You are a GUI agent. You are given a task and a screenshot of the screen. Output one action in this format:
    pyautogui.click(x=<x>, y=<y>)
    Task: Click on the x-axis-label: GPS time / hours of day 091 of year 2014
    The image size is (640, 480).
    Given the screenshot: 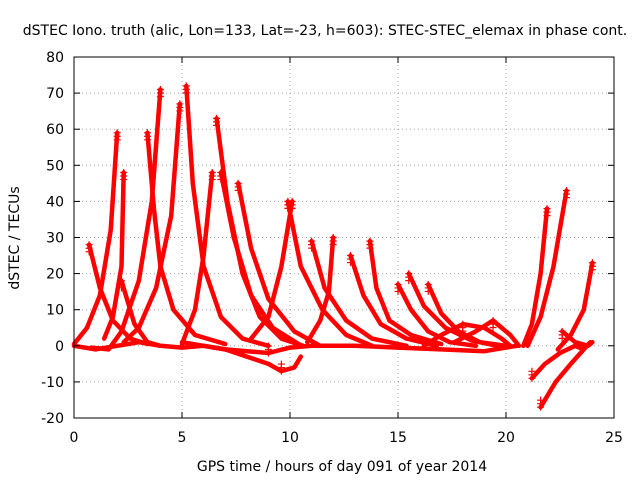 What is the action you would take?
    pyautogui.click(x=342, y=467)
    